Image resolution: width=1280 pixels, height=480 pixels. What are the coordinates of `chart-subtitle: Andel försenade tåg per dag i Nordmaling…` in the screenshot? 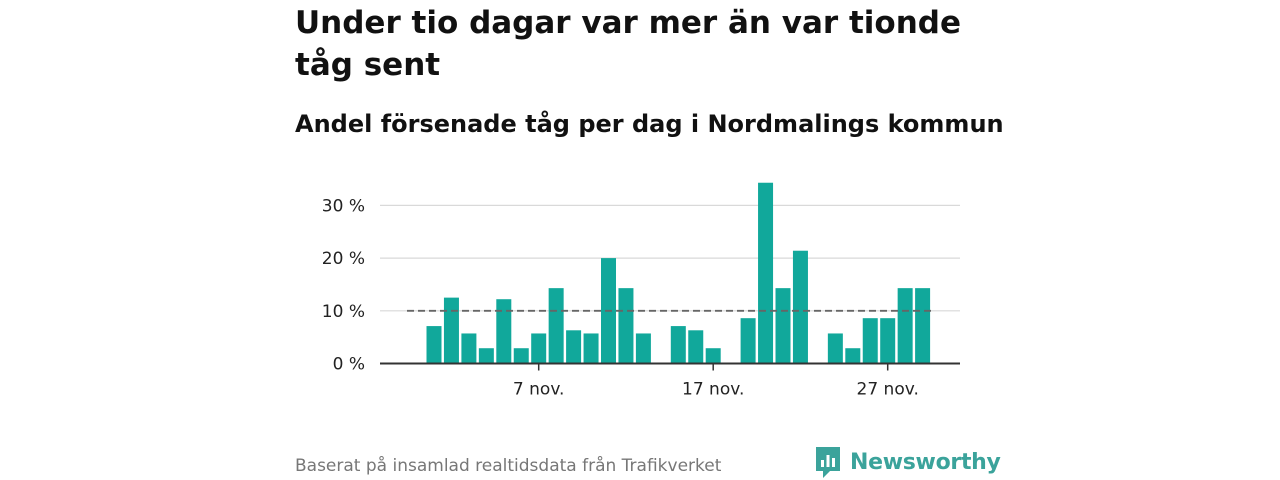 It's located at (649, 124).